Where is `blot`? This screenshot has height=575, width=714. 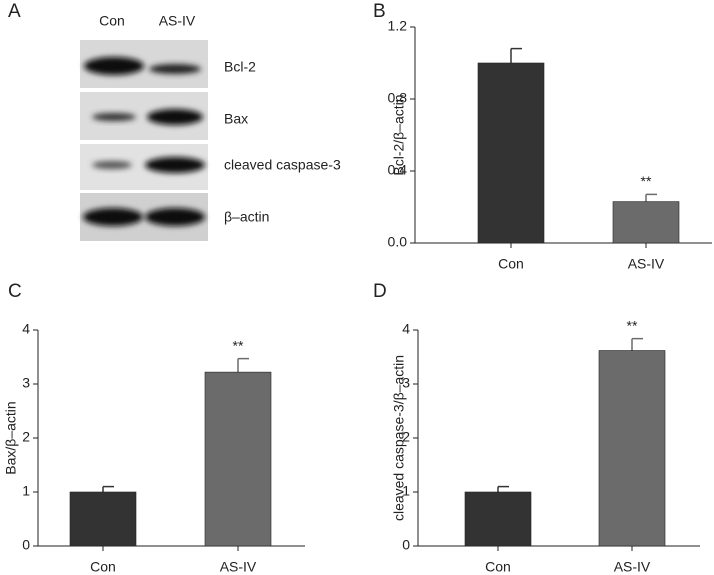
blot is located at coordinates (144, 140).